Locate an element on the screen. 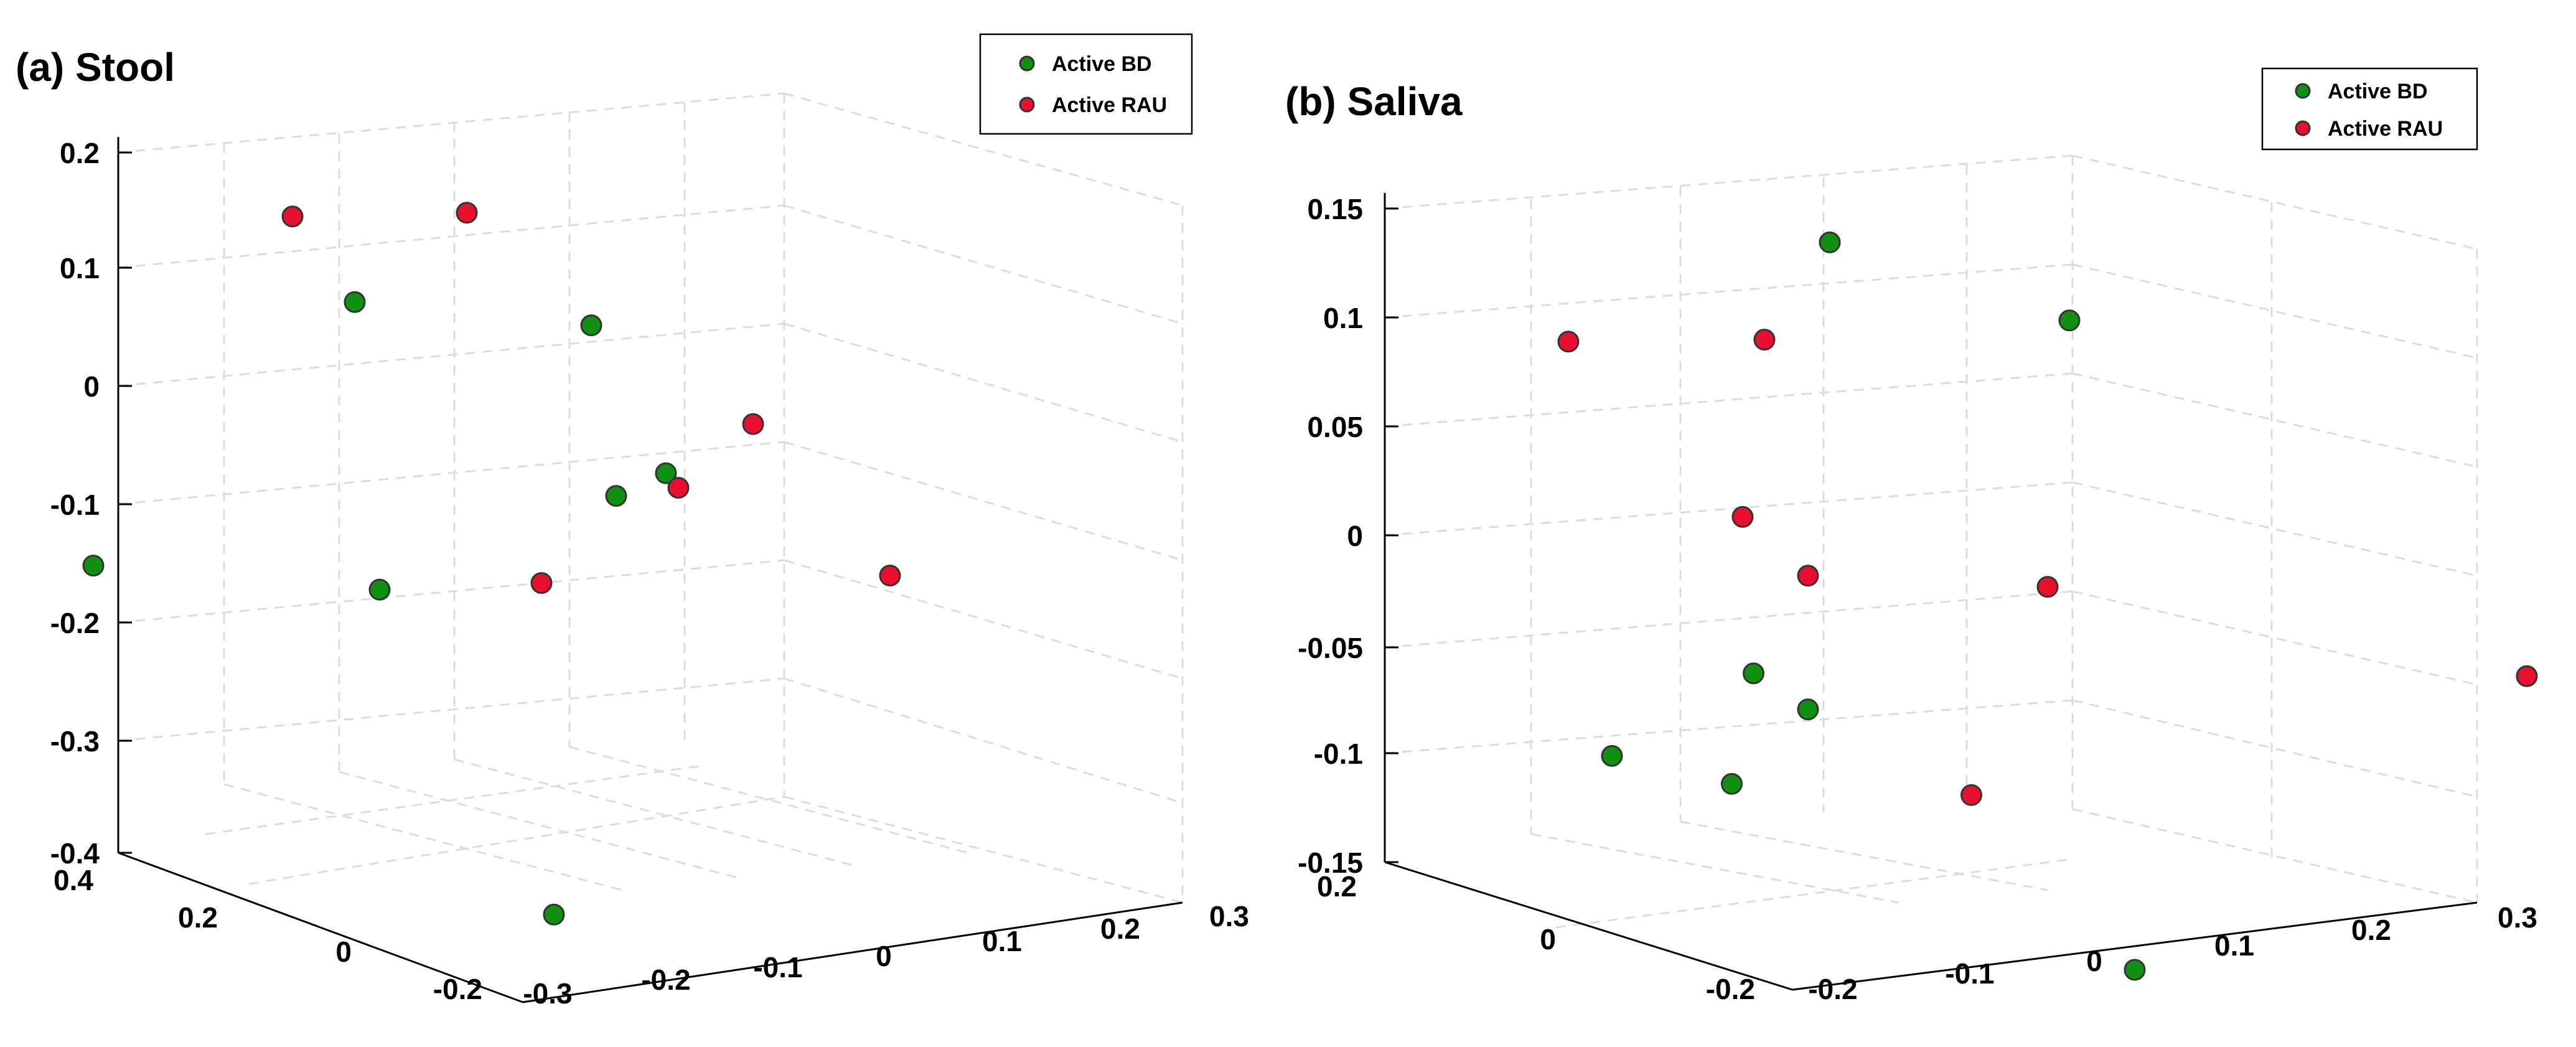  x-axis-ticks: -0.2 -0.1 0 0.1 0.2 0.3 is located at coordinates (2172, 953).